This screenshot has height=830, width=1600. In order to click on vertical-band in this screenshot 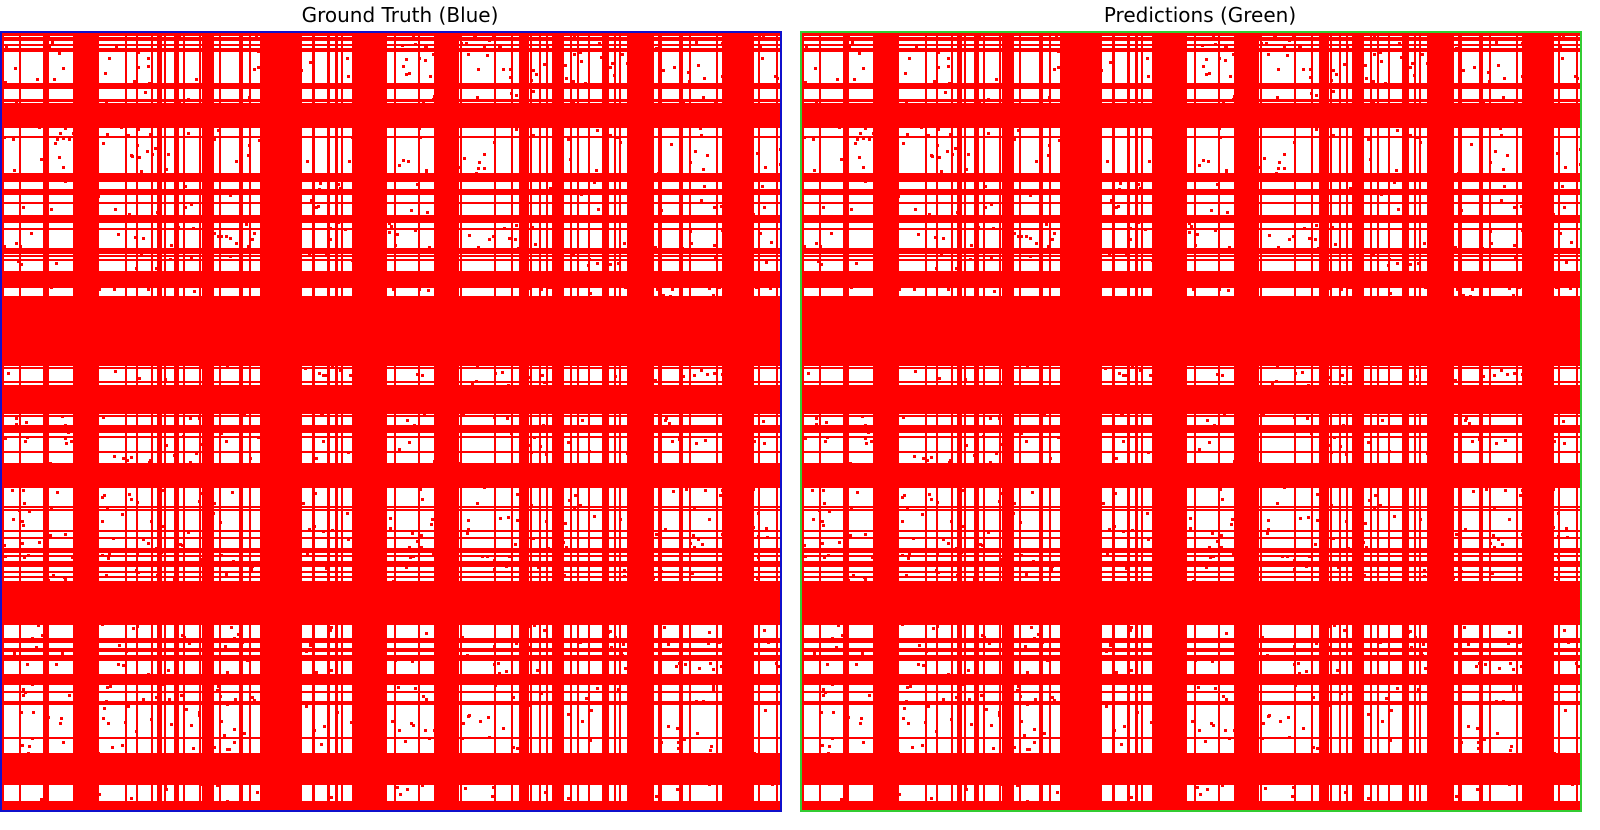, I will do `click(1246, 421)`.